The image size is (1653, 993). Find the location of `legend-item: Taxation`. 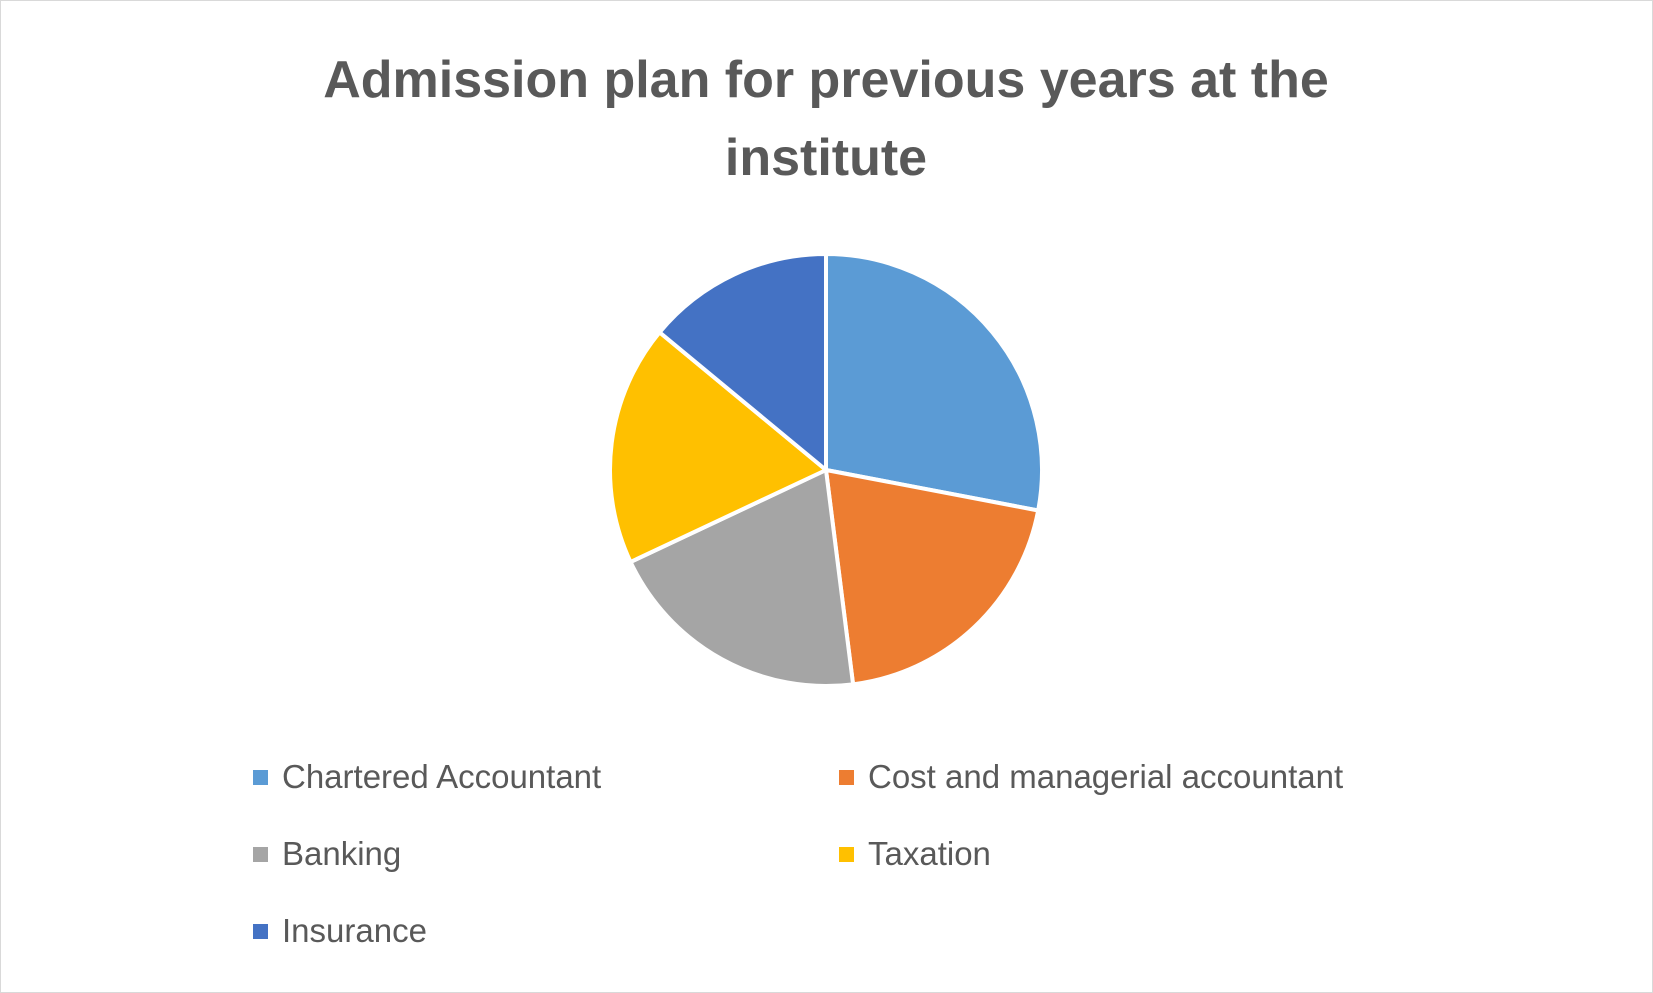

legend-item: Taxation is located at coordinates (915, 854).